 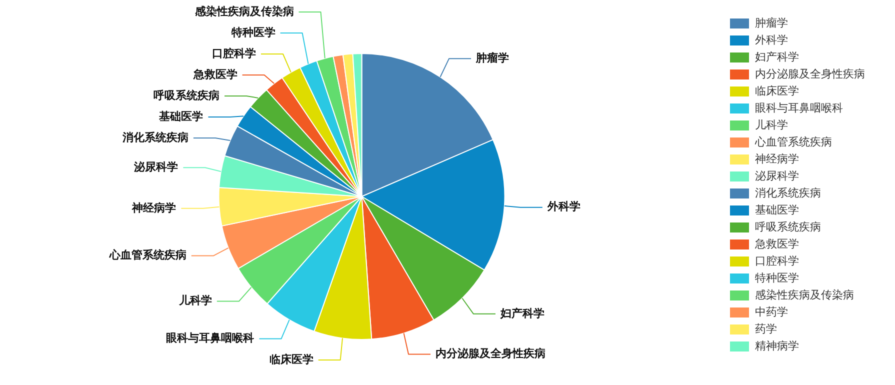 I want to click on legend-label: 基础医学, so click(x=777, y=209).